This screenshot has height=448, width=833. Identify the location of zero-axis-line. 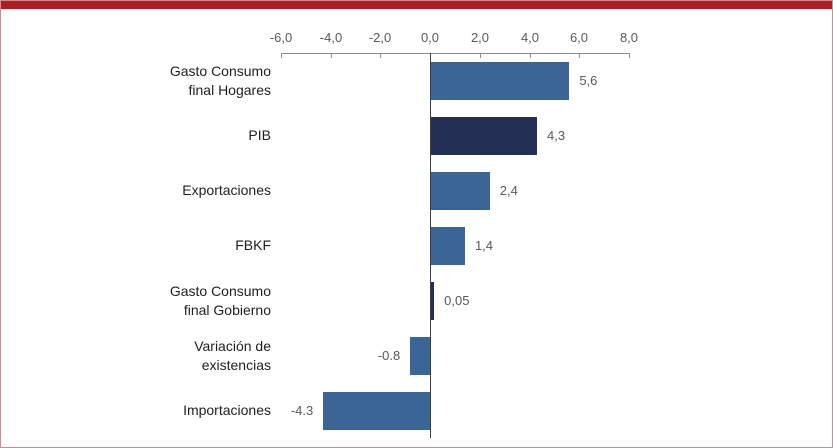
(430, 245).